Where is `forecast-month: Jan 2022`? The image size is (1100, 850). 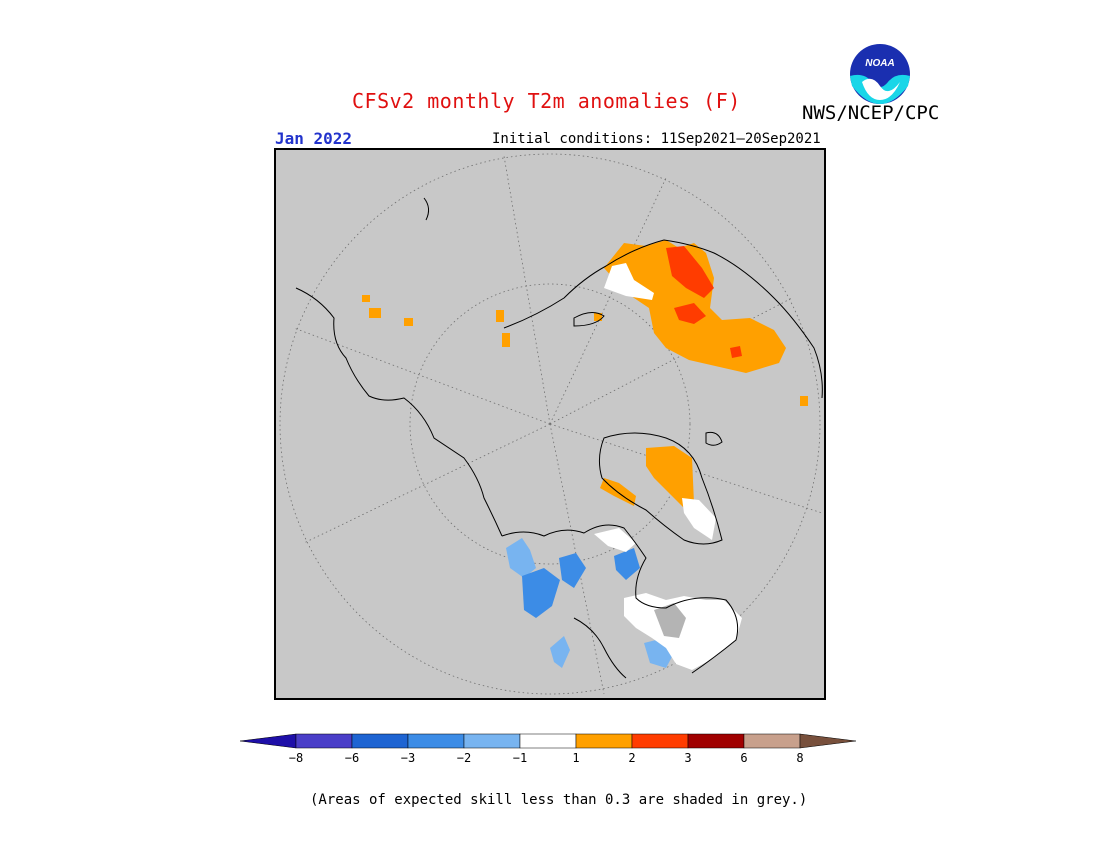
forecast-month: Jan 2022 is located at coordinates (314, 138).